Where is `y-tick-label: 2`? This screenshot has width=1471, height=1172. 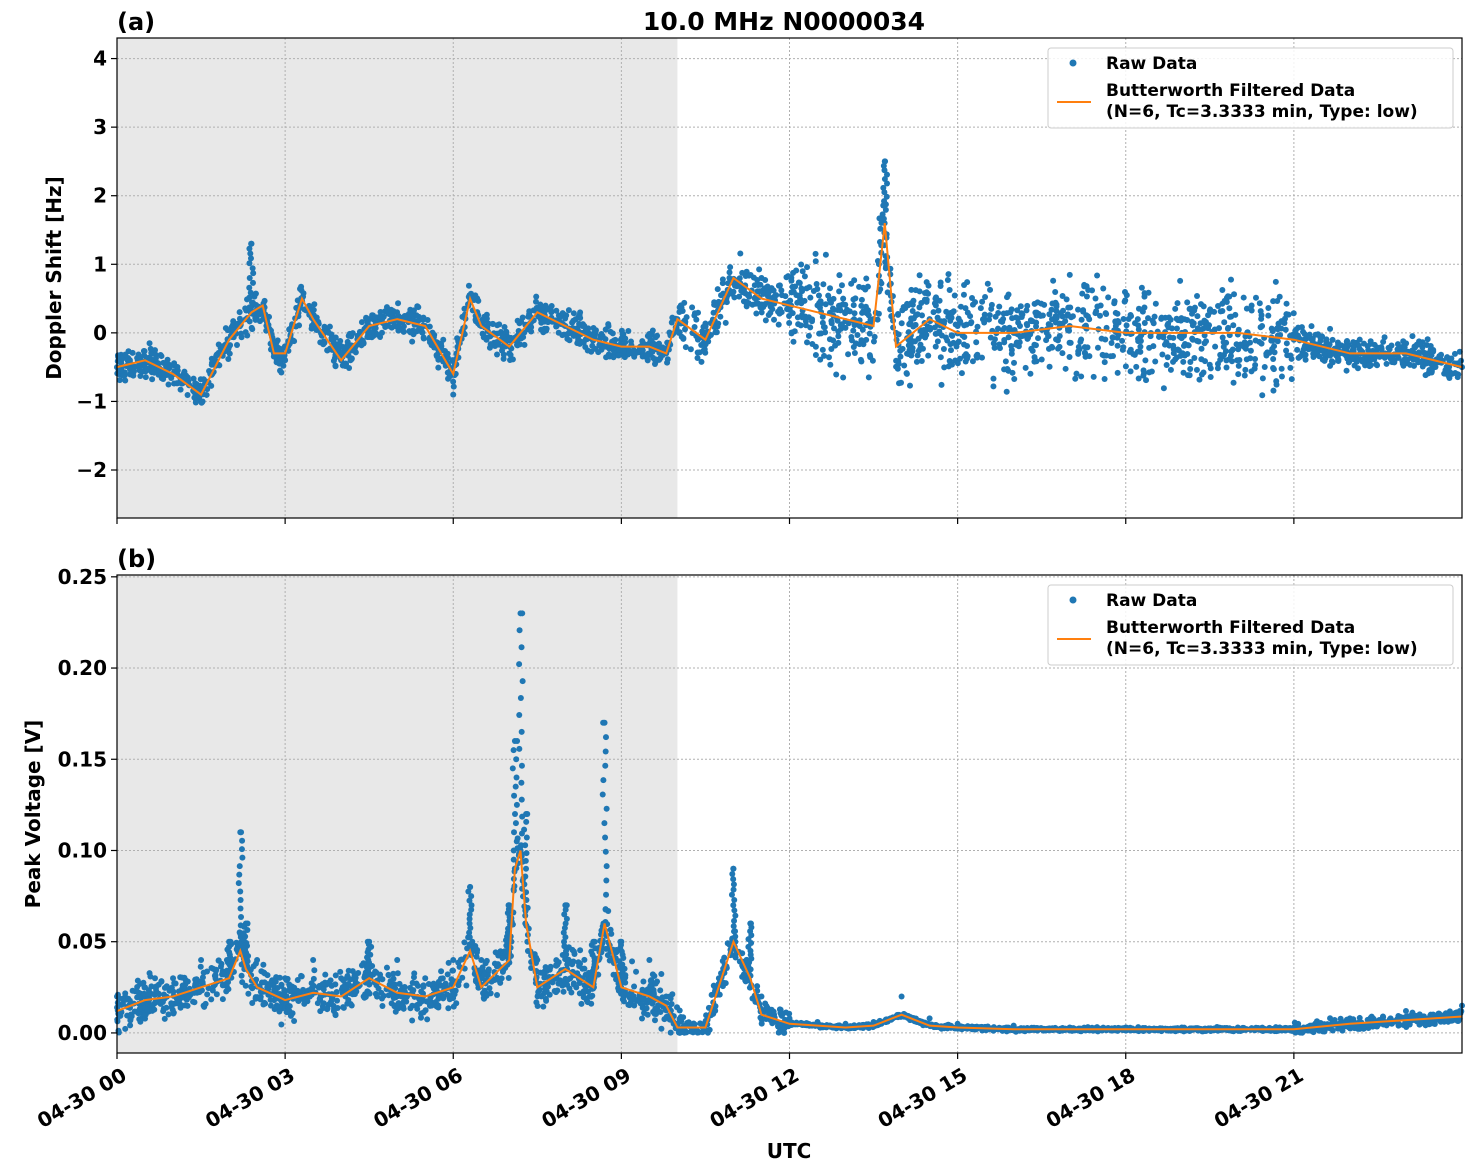
y-tick-label: 2 is located at coordinates (100, 196).